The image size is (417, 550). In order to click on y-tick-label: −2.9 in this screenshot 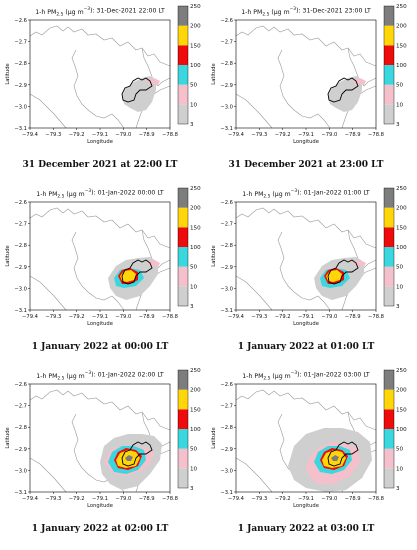, I will do `click(20, 86)`.